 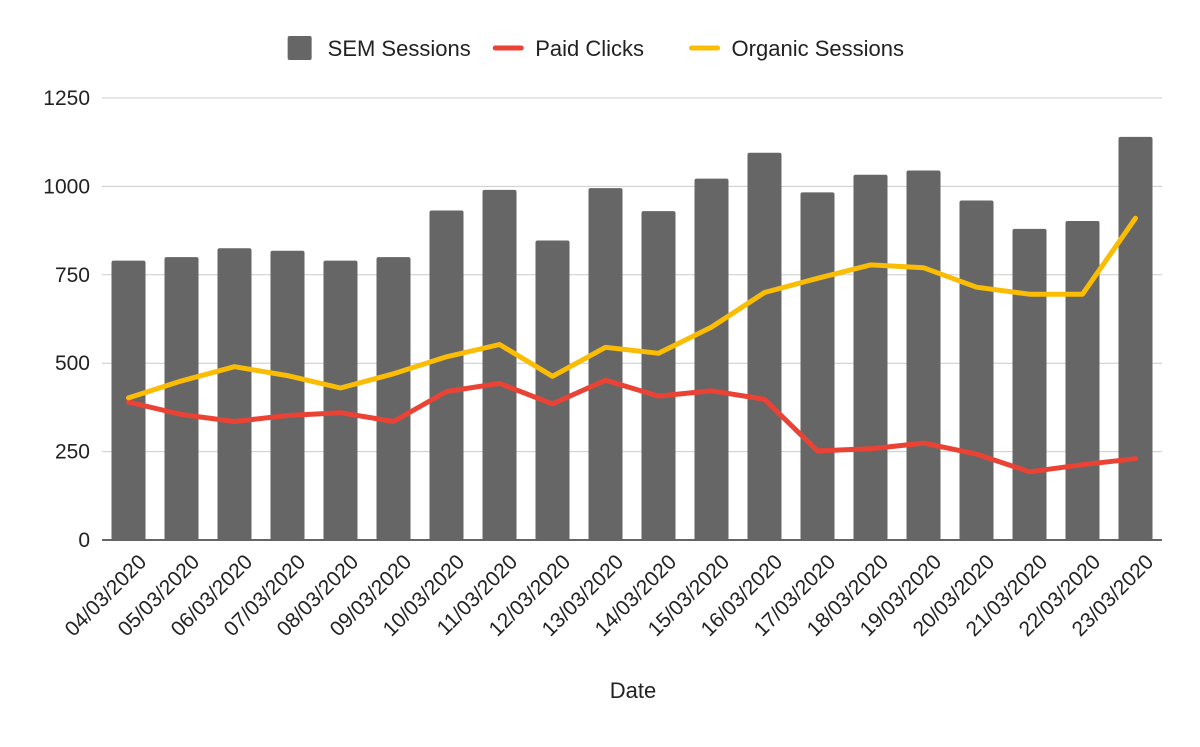 I want to click on y-tick-label: 1000, so click(x=66, y=186).